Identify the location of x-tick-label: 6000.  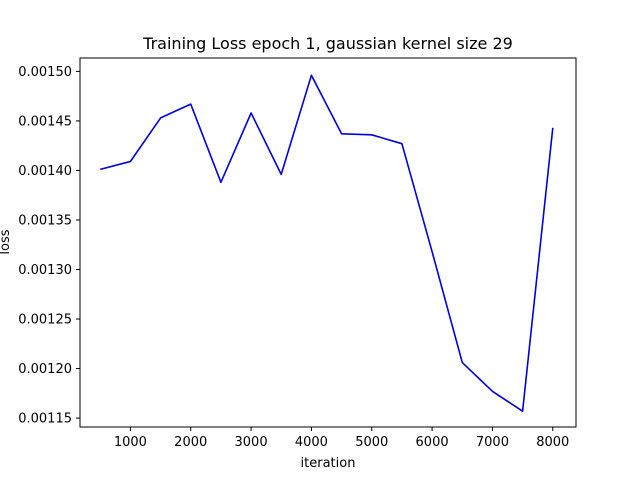
(432, 442).